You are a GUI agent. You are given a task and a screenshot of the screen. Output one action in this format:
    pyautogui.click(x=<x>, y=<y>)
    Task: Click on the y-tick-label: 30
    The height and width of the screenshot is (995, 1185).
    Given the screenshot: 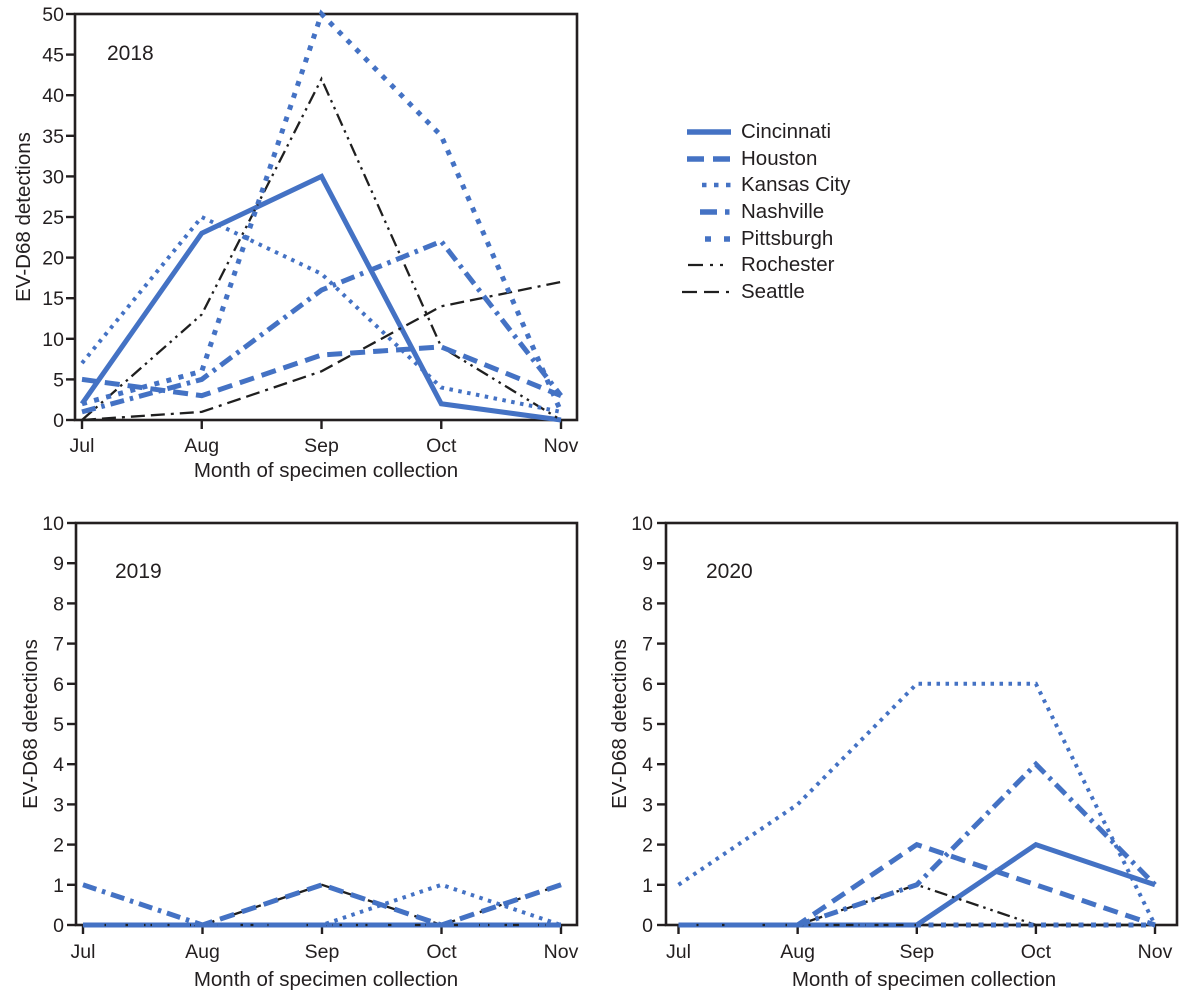 What is the action you would take?
    pyautogui.click(x=53, y=177)
    